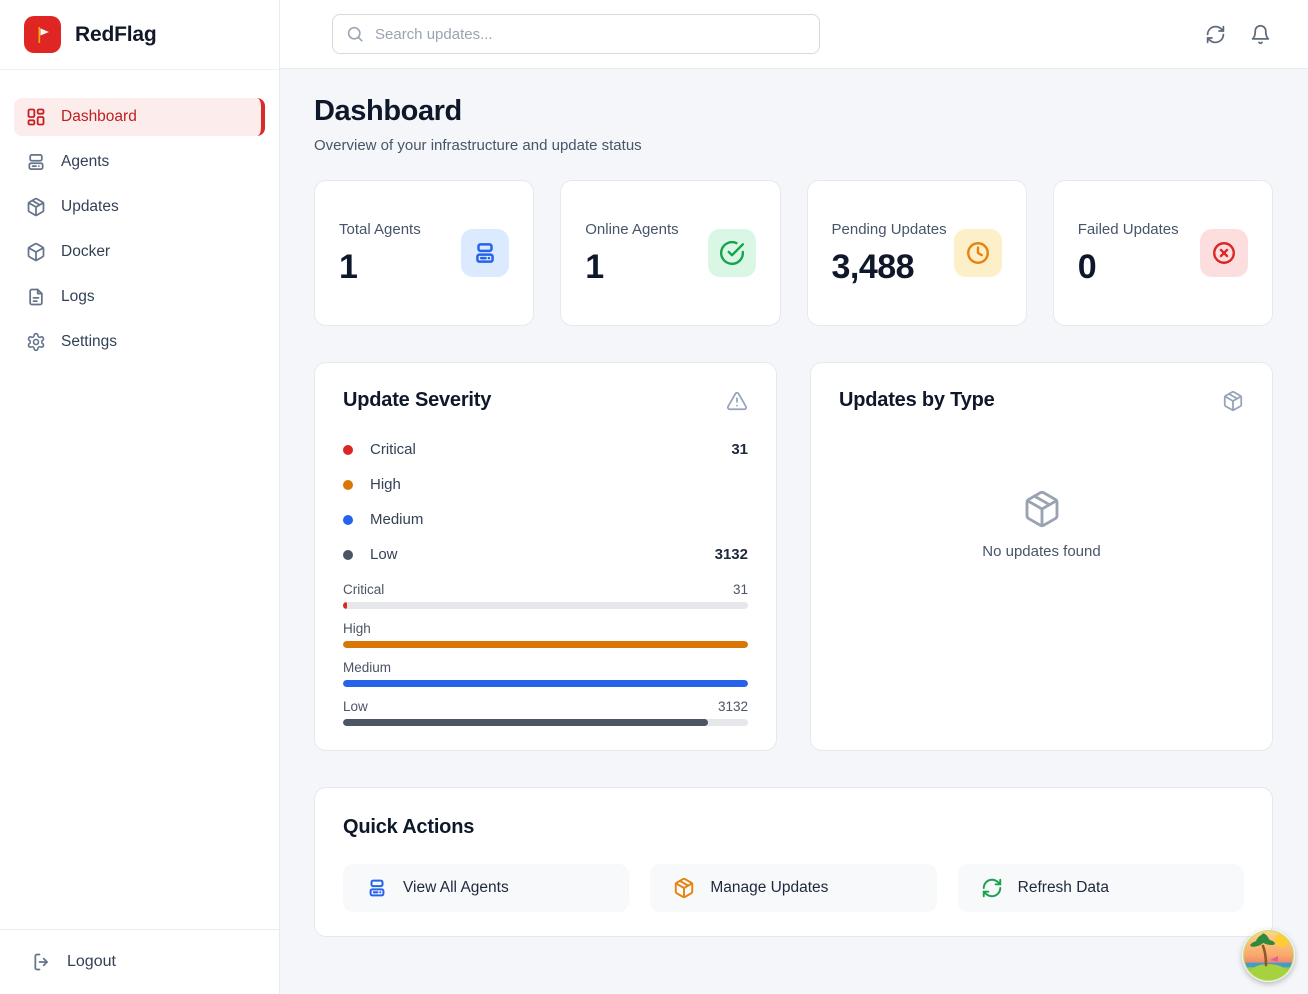 This screenshot has height=994, width=1308. What do you see at coordinates (594, 267) in the screenshot?
I see `stat-value: 1` at bounding box center [594, 267].